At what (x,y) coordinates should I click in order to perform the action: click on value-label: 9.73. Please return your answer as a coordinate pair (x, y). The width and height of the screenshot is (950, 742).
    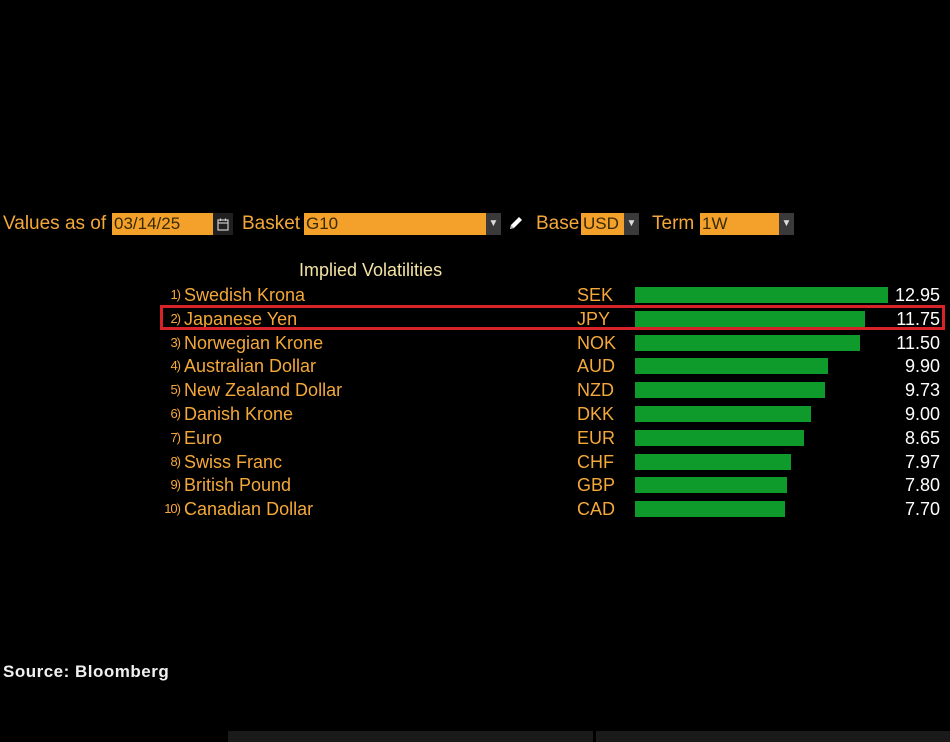
    Looking at the image, I should click on (922, 390).